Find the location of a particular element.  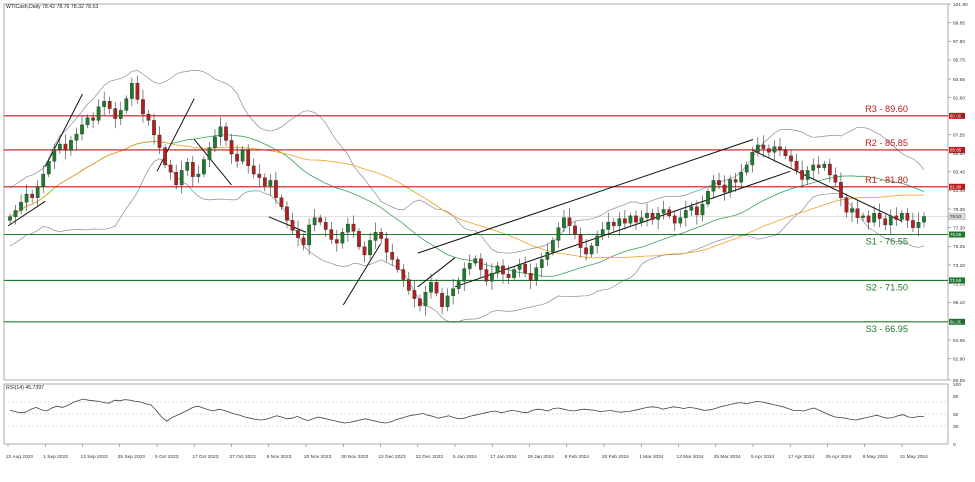

x-tick-label: 1 Sep 2023 is located at coordinates (55, 457).